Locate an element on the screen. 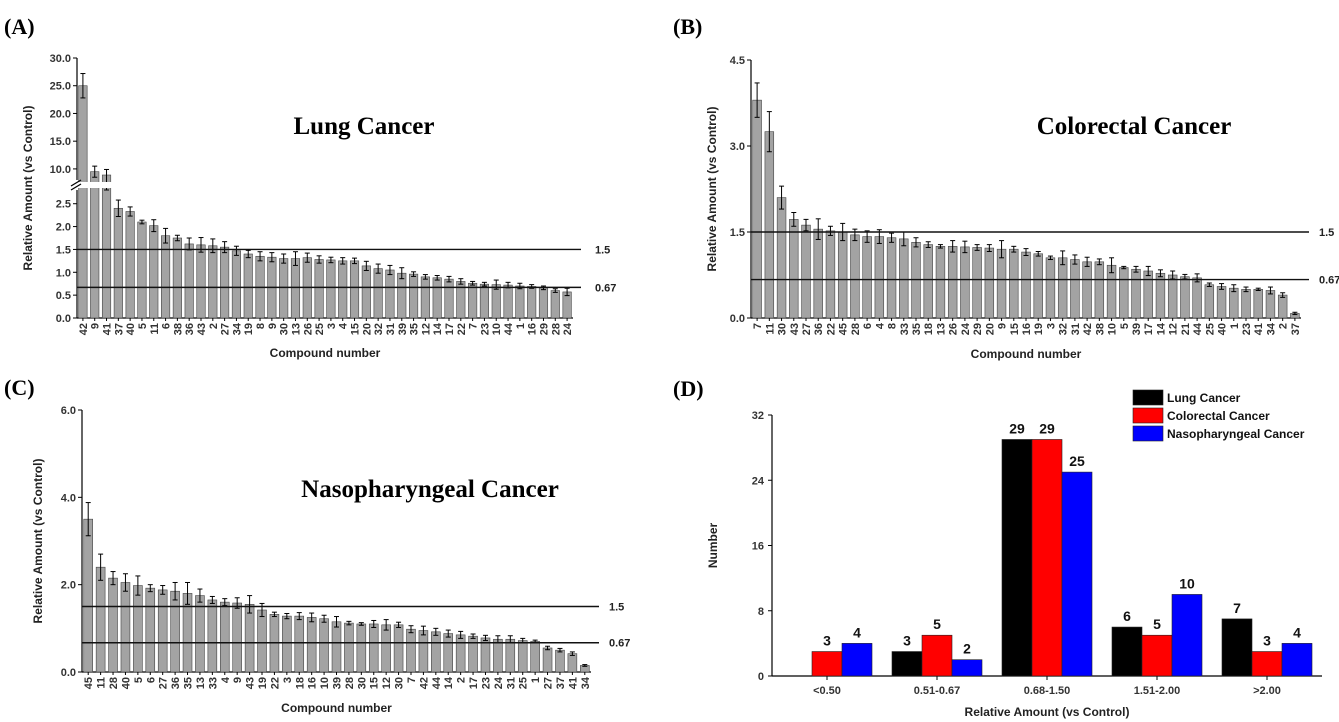 The image size is (1339, 722). panel-d-y-tick-label: 24 is located at coordinates (758, 481).